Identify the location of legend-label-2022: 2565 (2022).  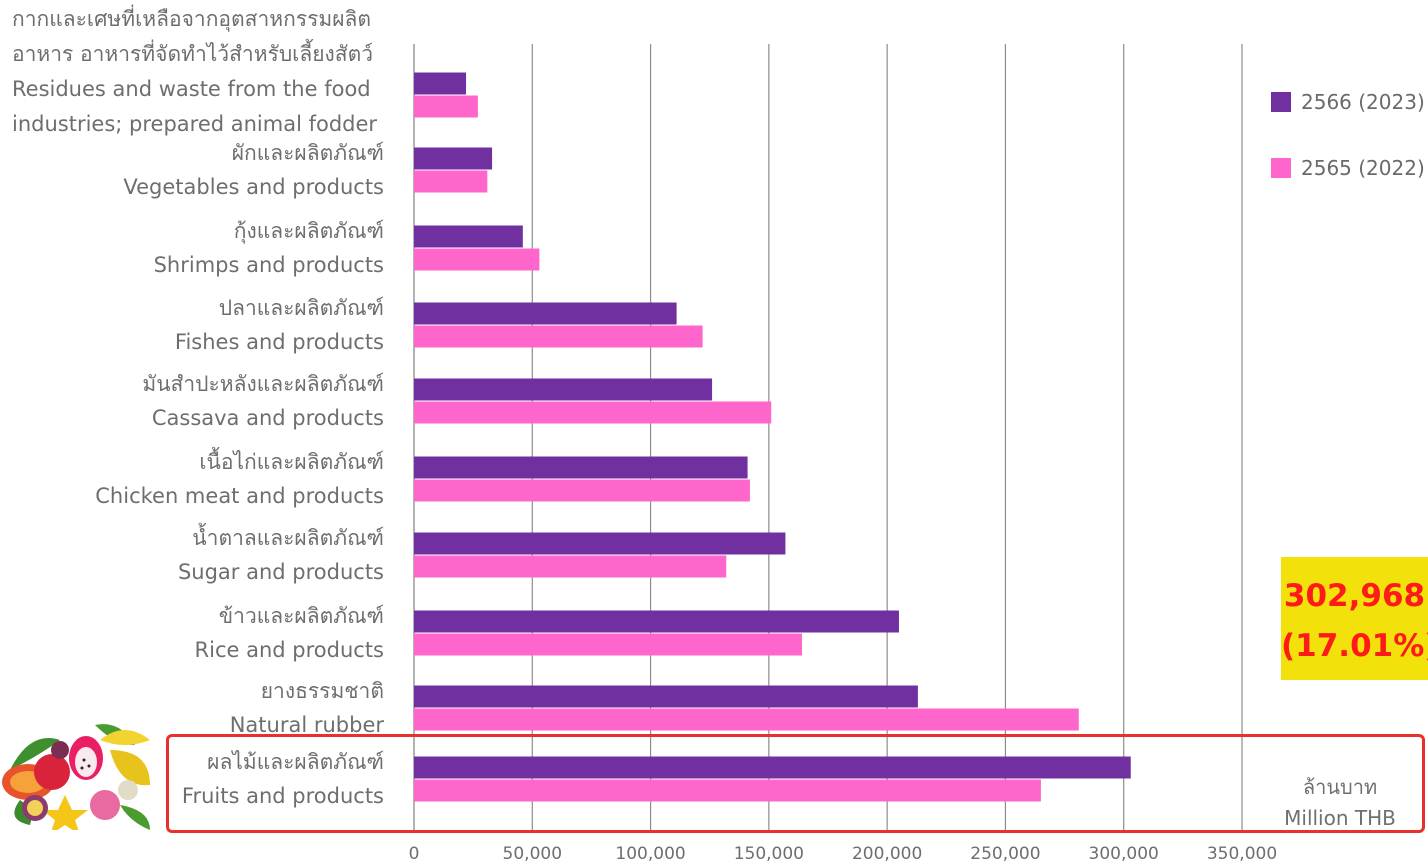
(1363, 168).